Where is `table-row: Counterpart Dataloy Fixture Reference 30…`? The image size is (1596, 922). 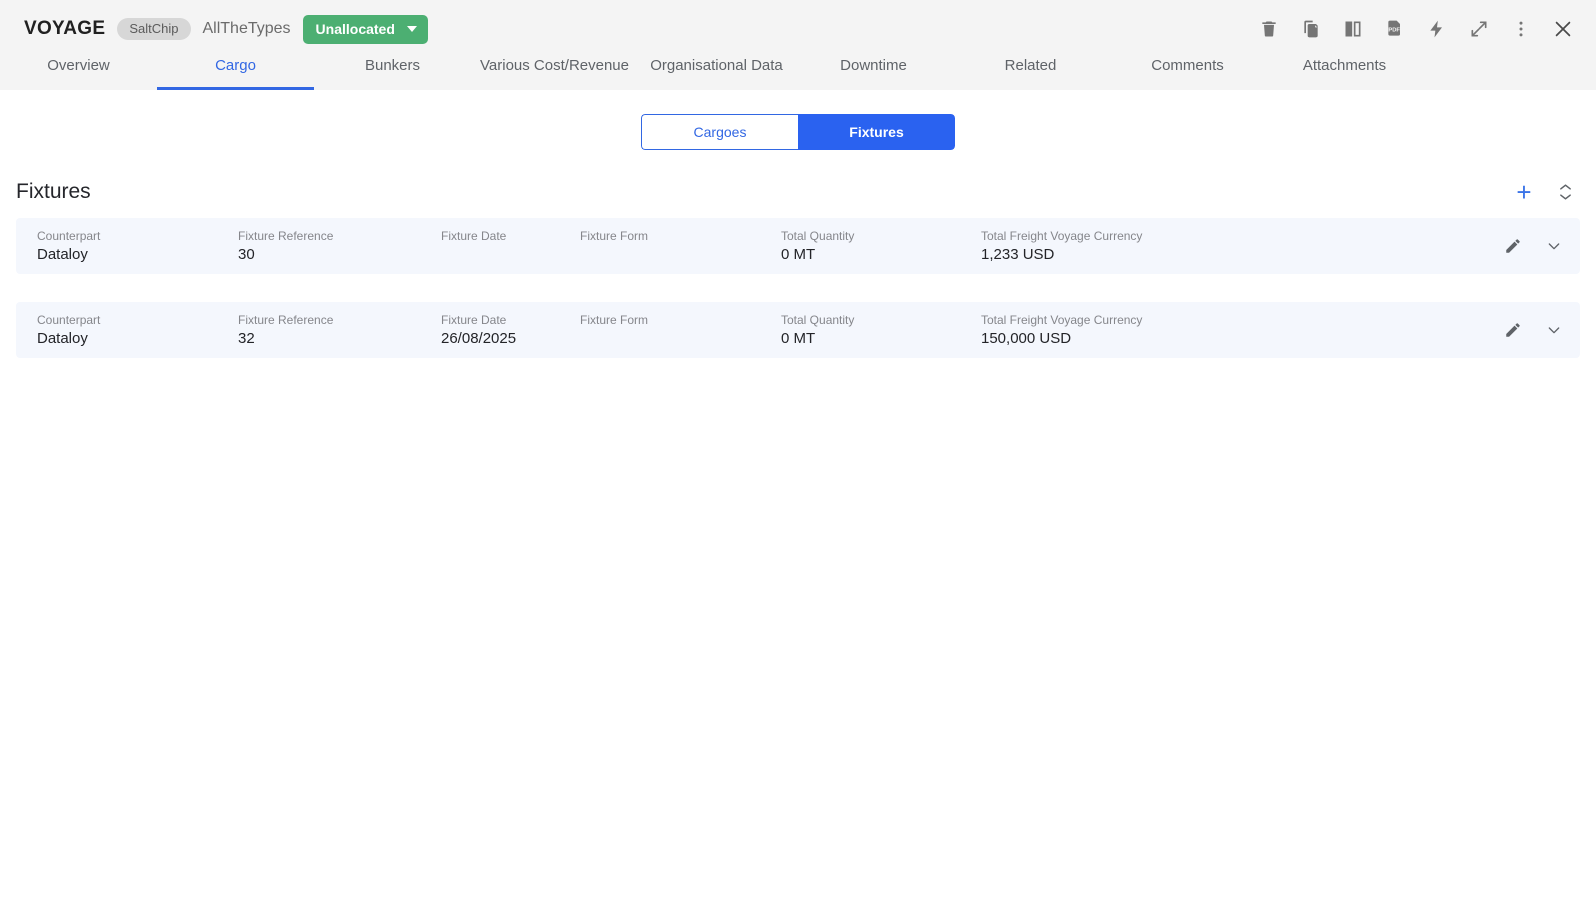
table-row: Counterpart Dataloy Fixture Reference 30… is located at coordinates (798, 246).